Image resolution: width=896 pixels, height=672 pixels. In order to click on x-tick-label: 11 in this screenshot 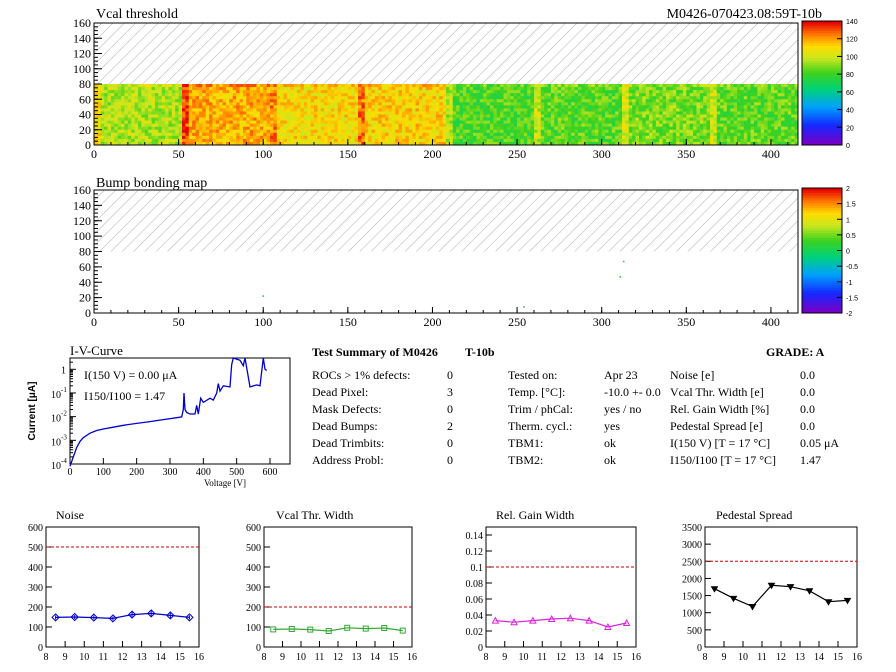, I will do `click(104, 657)`.